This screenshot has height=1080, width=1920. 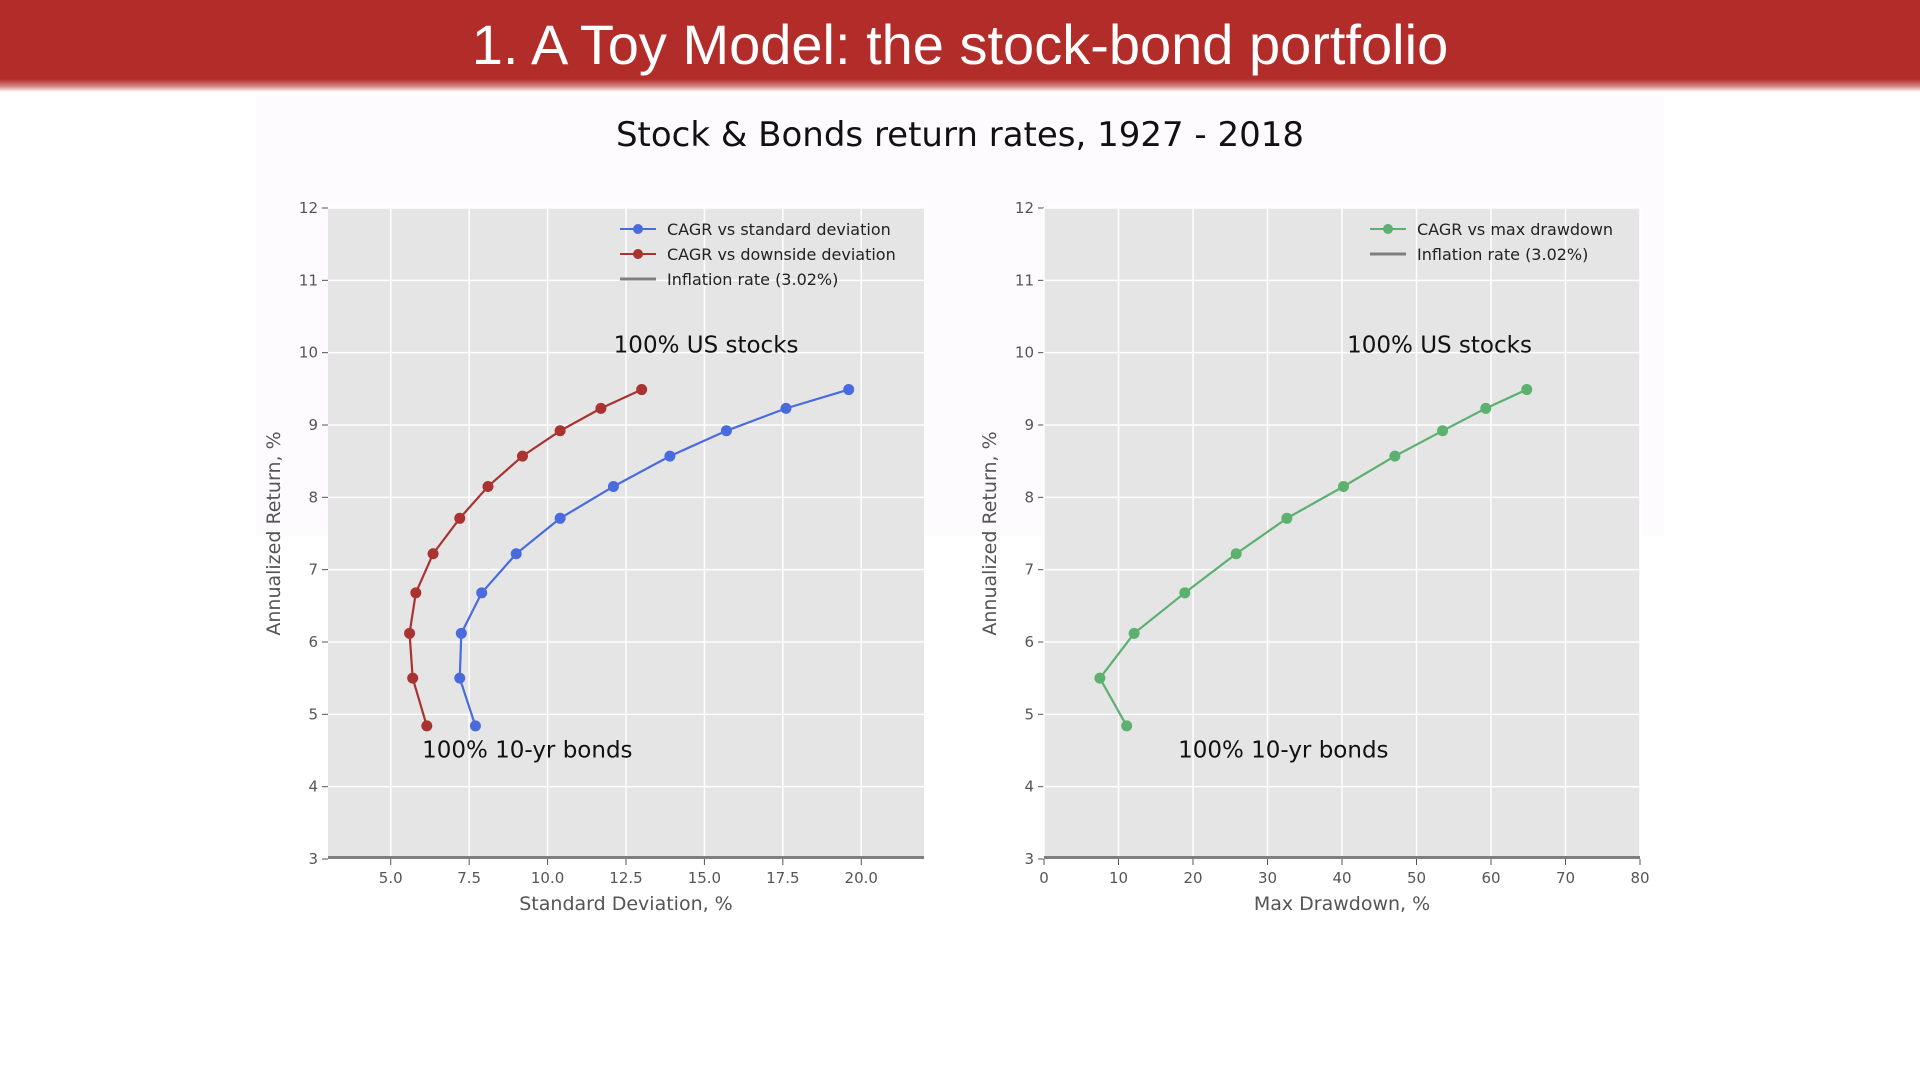 What do you see at coordinates (1341, 878) in the screenshot?
I see `x-tick-label: 40` at bounding box center [1341, 878].